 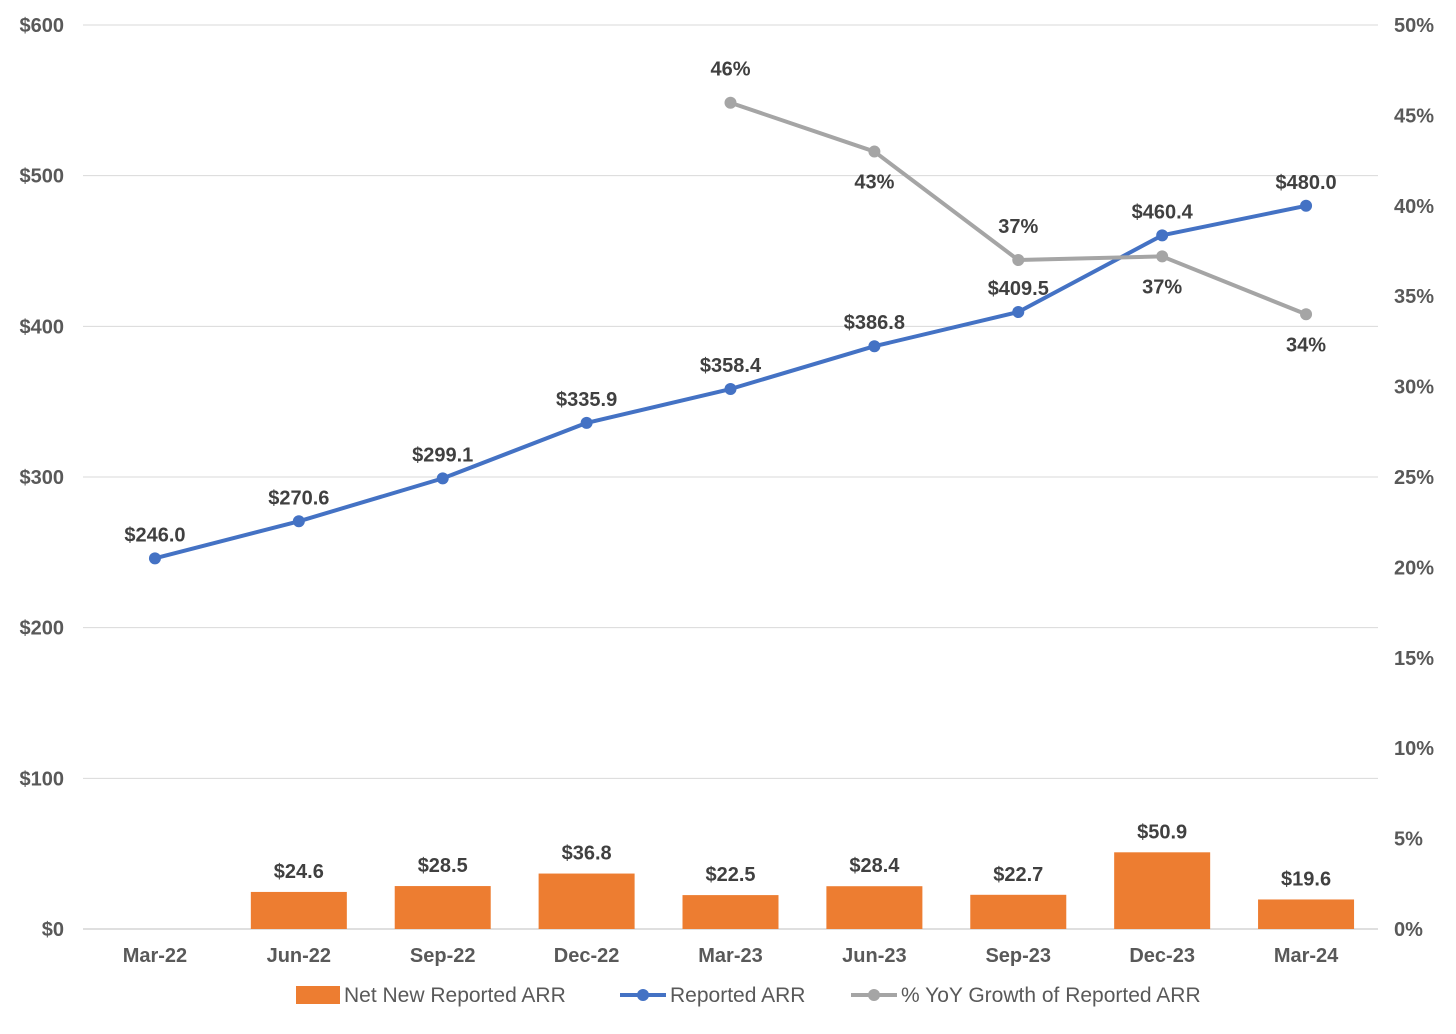 I want to click on reported-arr-data-label: $480.0, so click(x=1305, y=183).